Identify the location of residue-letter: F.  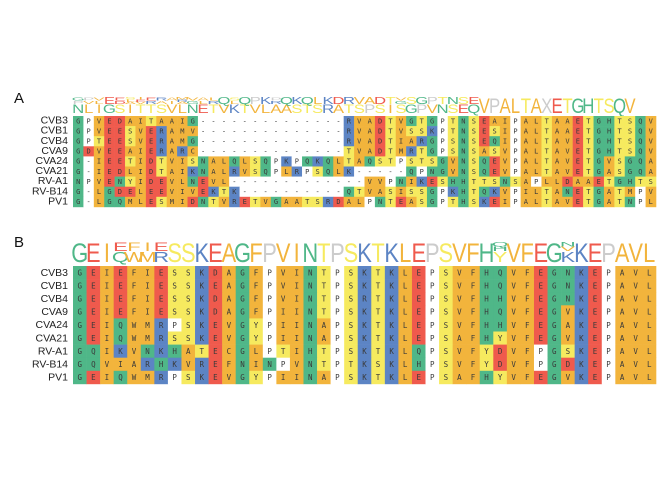
(473, 377).